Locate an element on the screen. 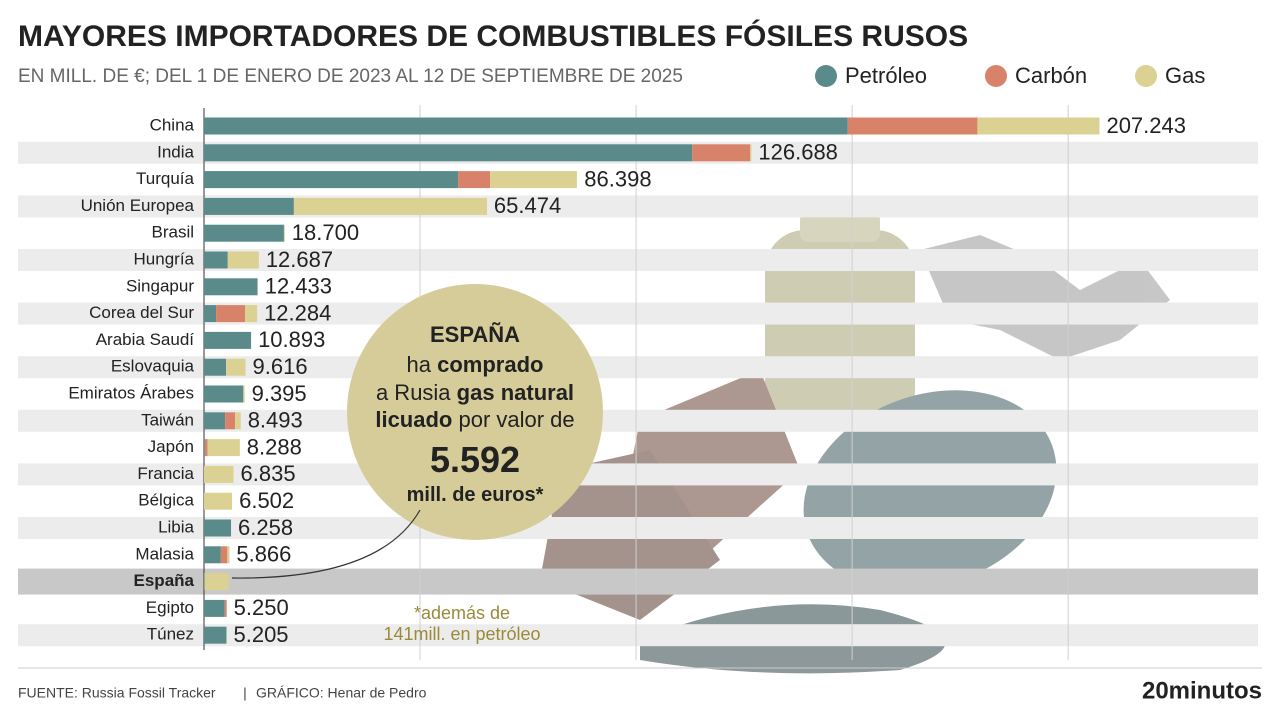  total-label: 6.835 is located at coordinates (268, 473).